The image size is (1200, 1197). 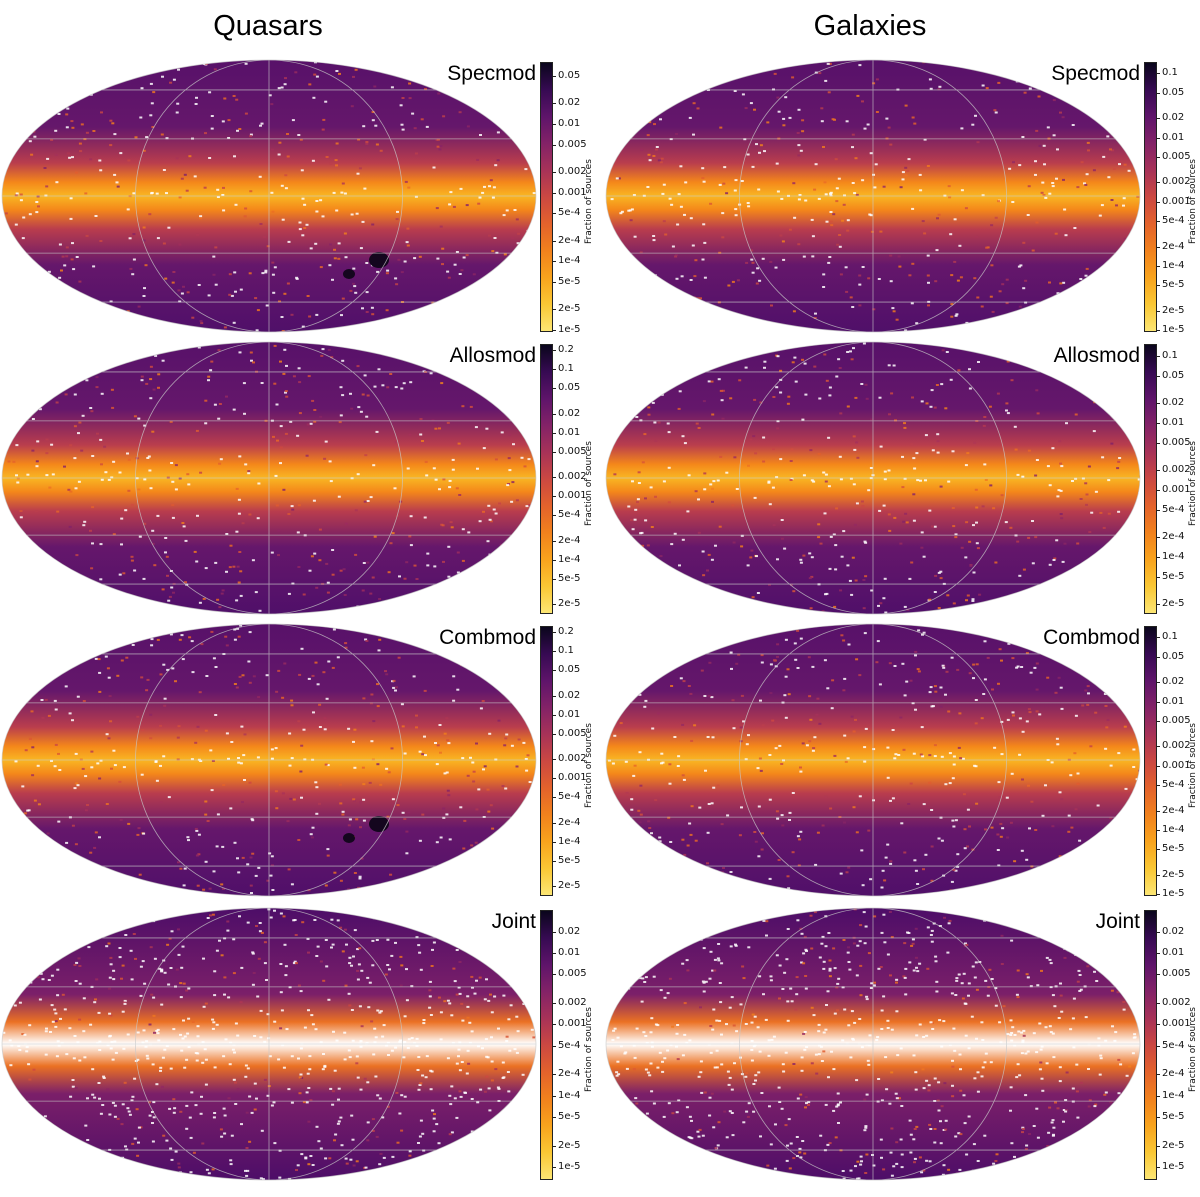 I want to click on model-label: Specmod, so click(x=1095, y=73).